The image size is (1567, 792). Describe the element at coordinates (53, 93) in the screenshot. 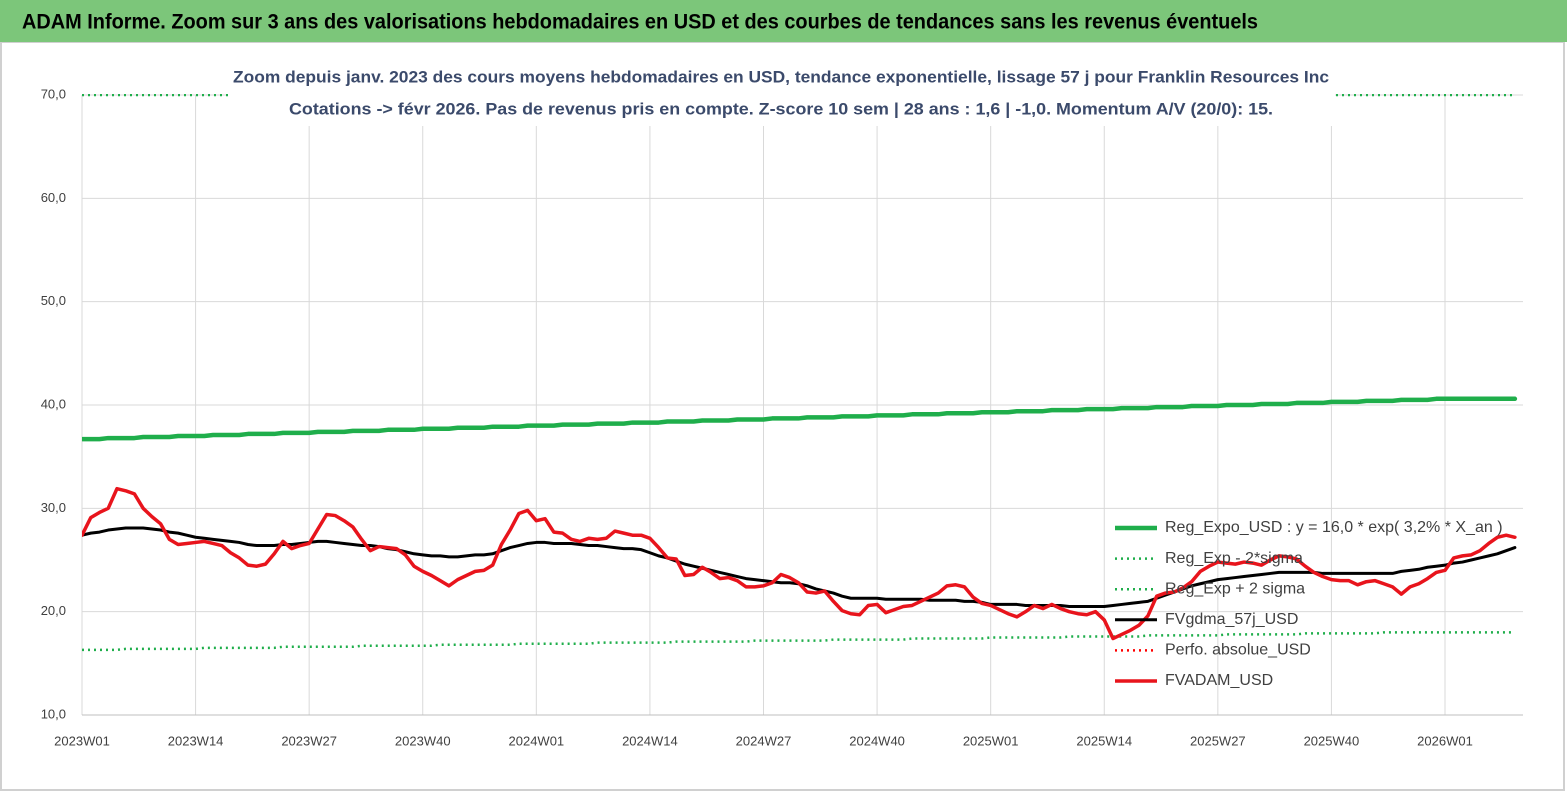

I see `y-tick-label: 70,0` at that location.